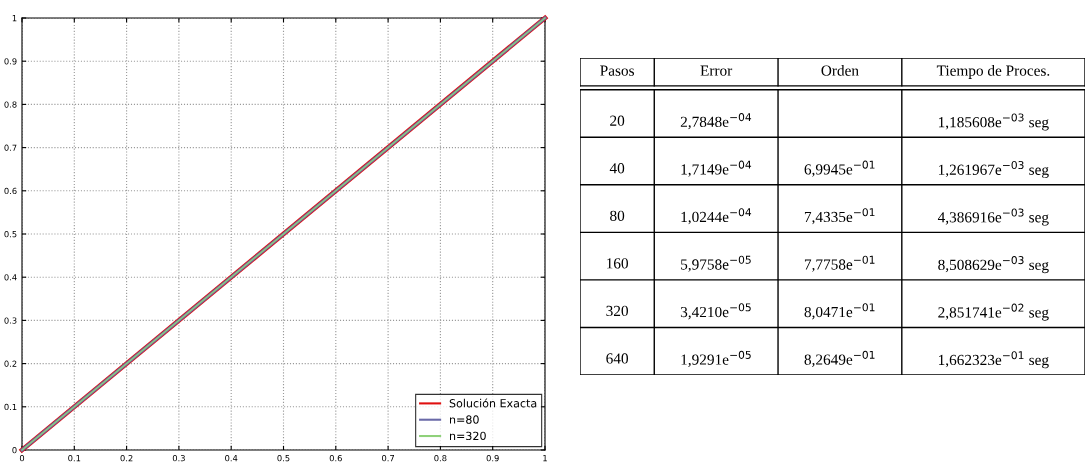 The image size is (1089, 468). Describe the element at coordinates (829, 217) in the screenshot. I see `text: 80 1,0244e$^{−04}$ 7,4335e$^{−01}$ 4,386916e$^{−03}$ seg` at that location.